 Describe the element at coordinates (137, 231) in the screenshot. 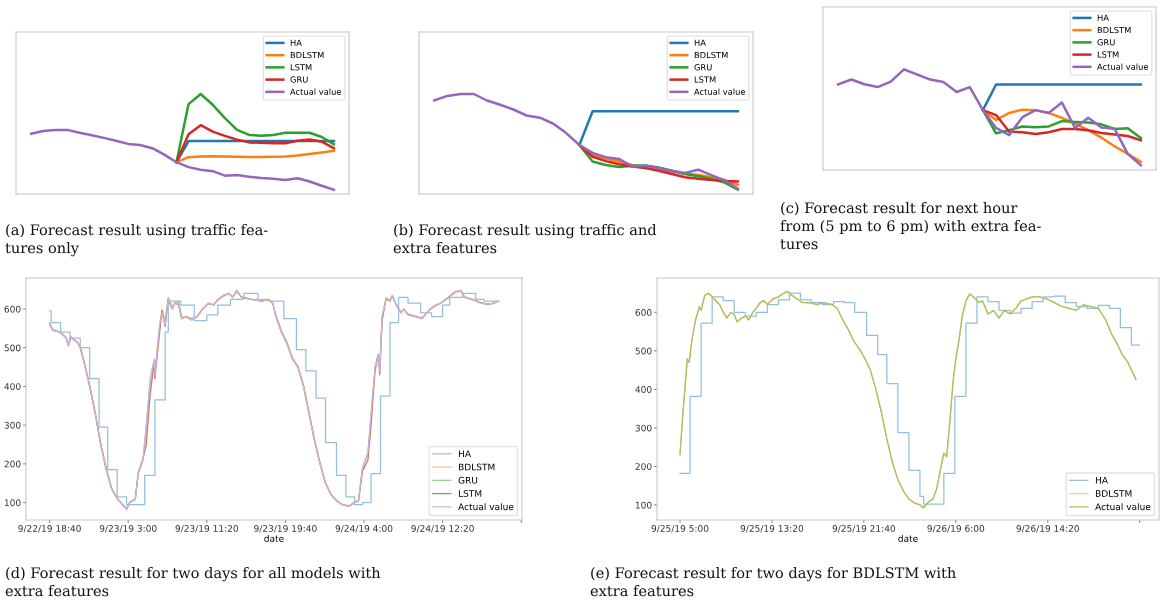

I see `text: (a) Forecast result using traffic fea-` at that location.